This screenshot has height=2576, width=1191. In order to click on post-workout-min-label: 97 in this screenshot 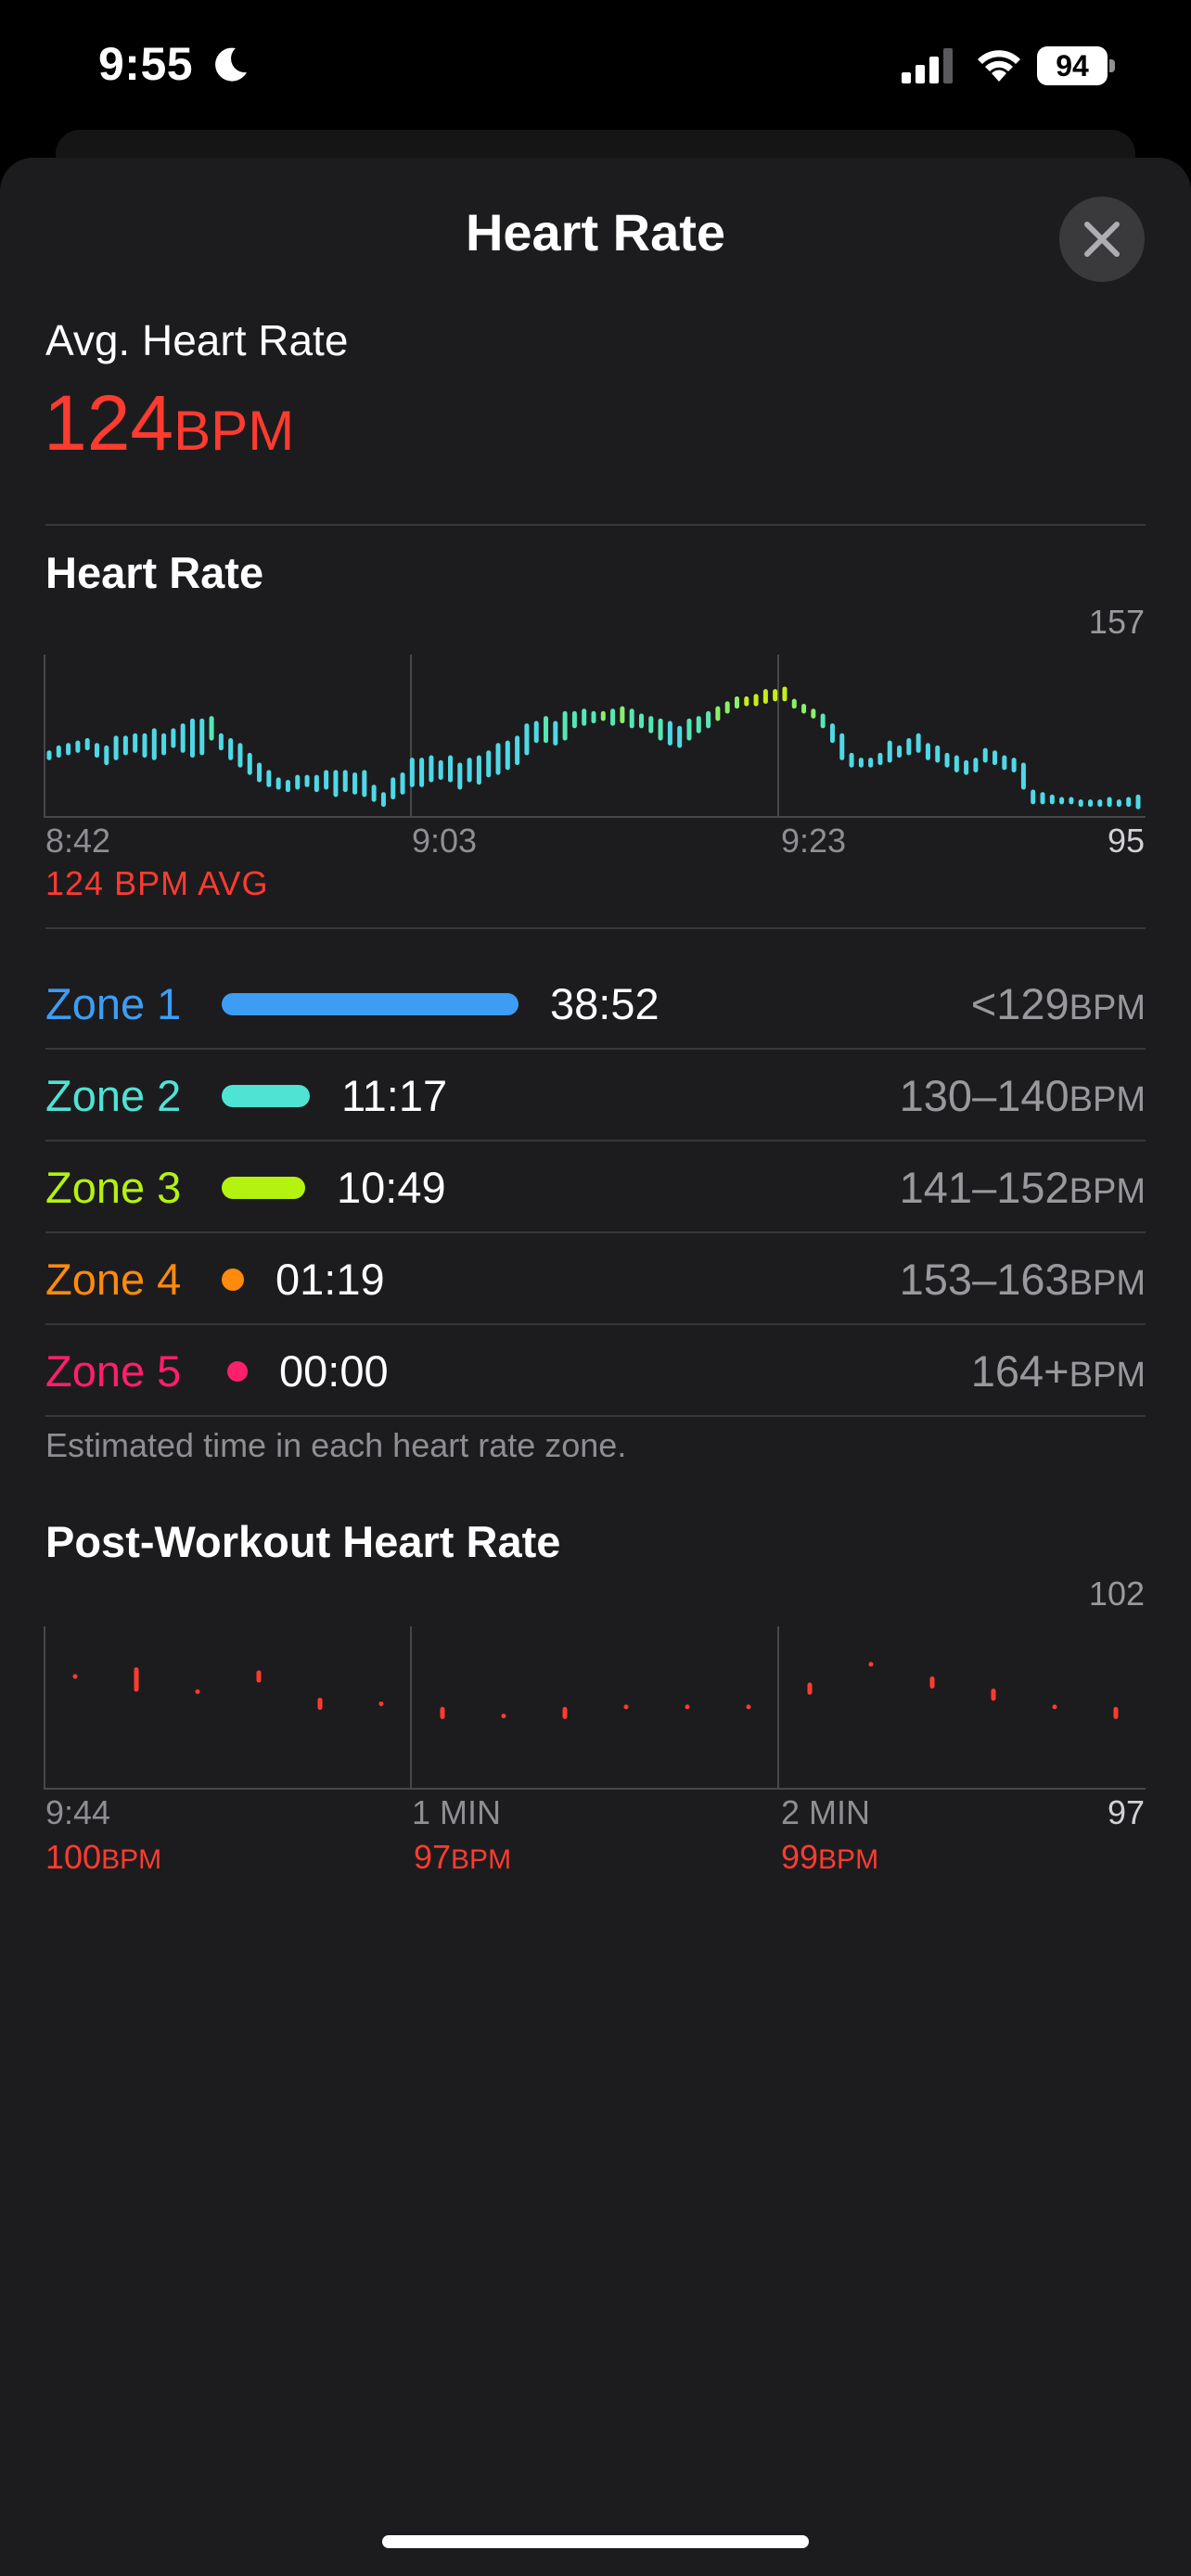, I will do `click(1126, 1812)`.